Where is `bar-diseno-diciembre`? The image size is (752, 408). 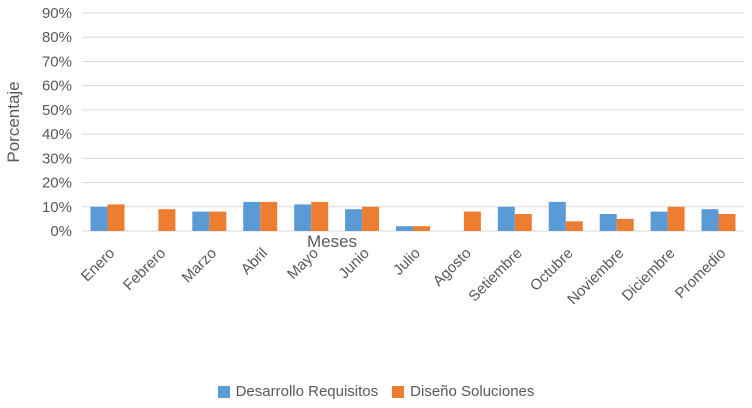 bar-diseno-diciembre is located at coordinates (676, 218).